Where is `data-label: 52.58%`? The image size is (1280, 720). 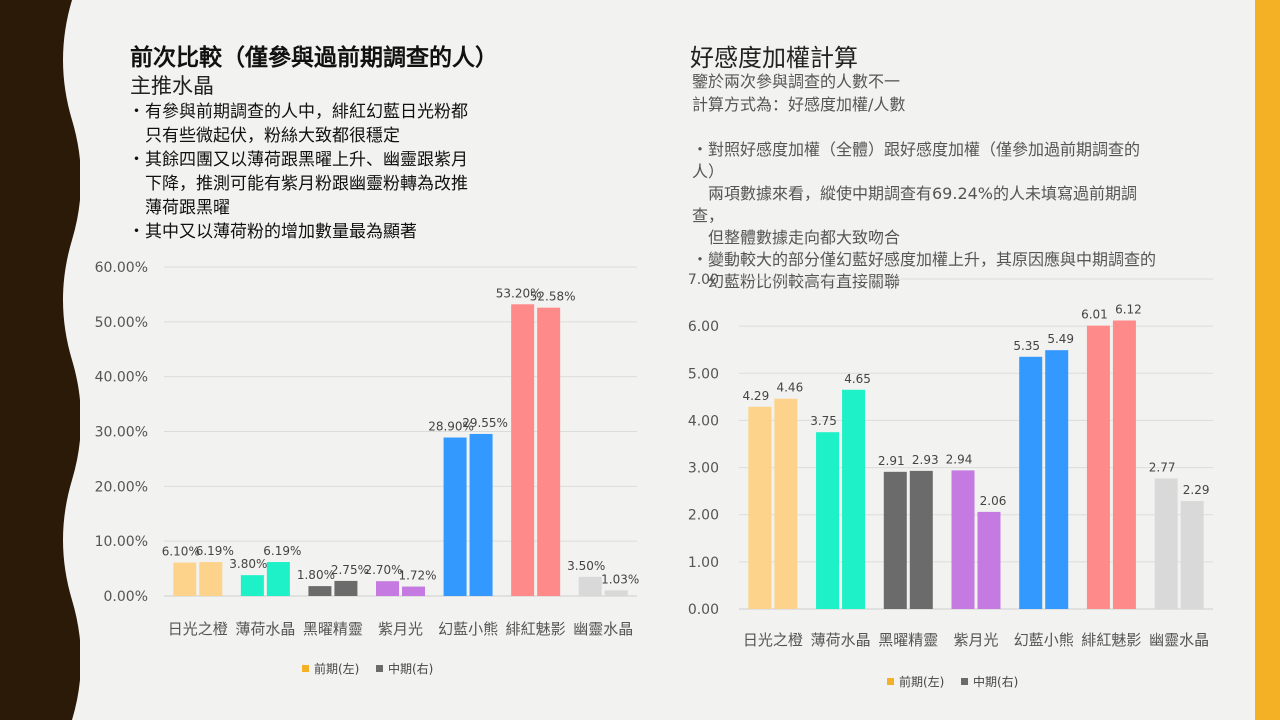
data-label: 52.58% is located at coordinates (553, 297).